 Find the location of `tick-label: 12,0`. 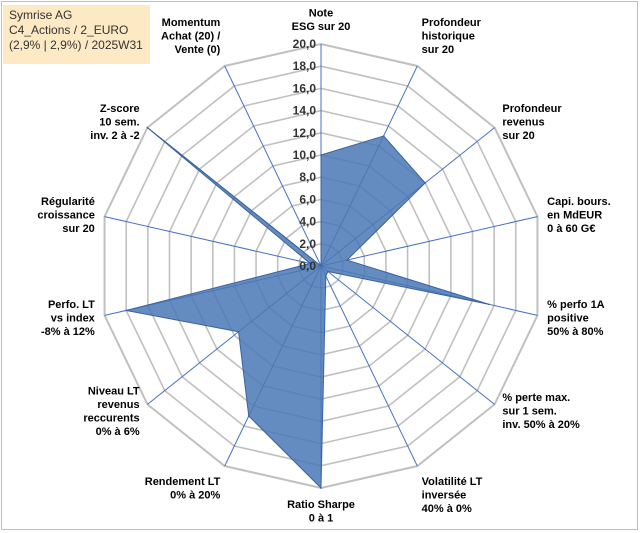

tick-label: 12,0 is located at coordinates (305, 133).